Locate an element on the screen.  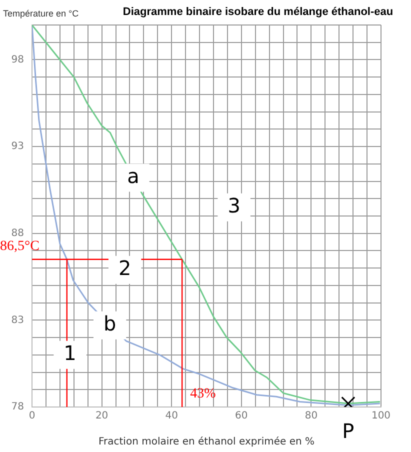
annotation: 2 is located at coordinates (125, 268).